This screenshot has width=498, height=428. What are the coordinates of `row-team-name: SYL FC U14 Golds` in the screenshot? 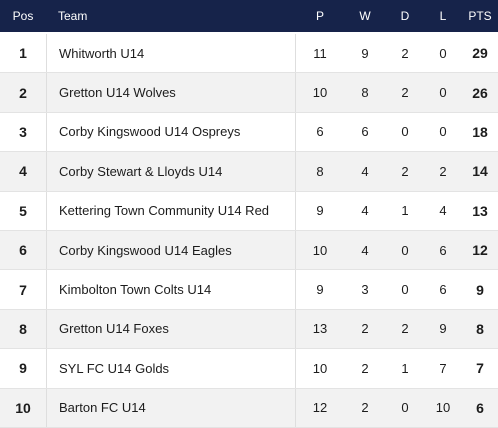 It's located at (171, 368).